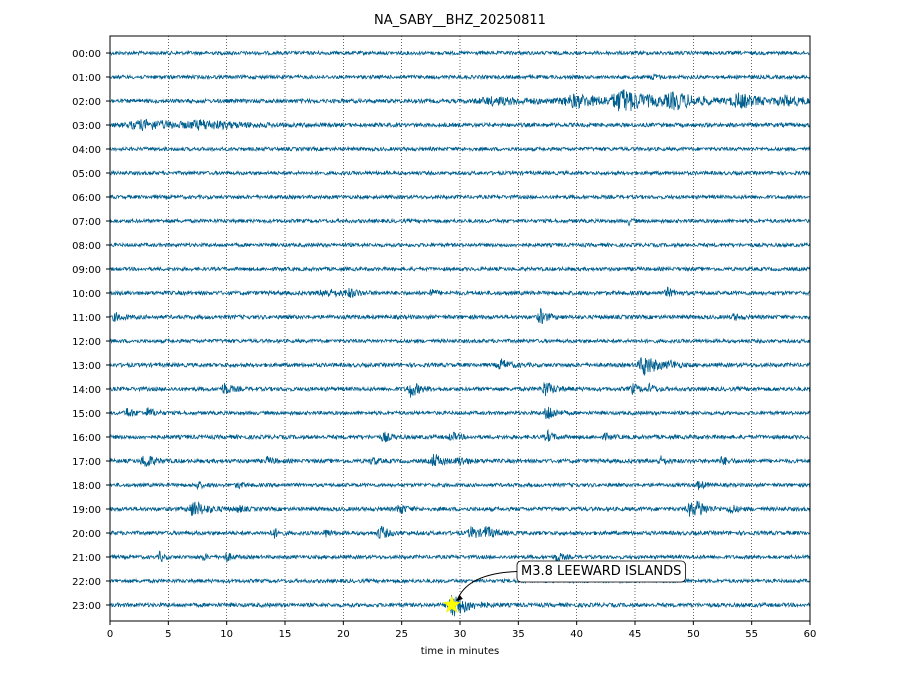 The width and height of the screenshot is (919, 690). Describe the element at coordinates (86, 342) in the screenshot. I see `y-tick-label: 12:00` at that location.